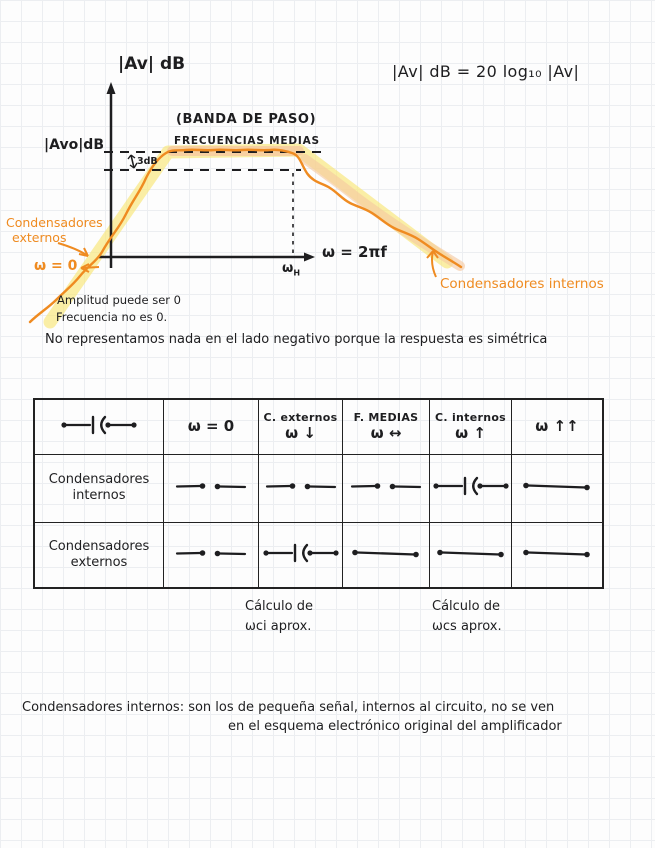 Image resolution: width=655 pixels, height=848 pixels. Describe the element at coordinates (90, 267) in the screenshot. I see `arrow-omega-zero` at that location.